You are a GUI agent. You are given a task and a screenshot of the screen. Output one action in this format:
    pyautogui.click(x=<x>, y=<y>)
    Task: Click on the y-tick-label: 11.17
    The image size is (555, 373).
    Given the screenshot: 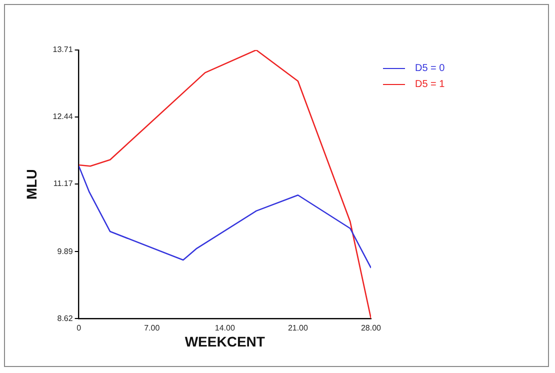 What is the action you would take?
    pyautogui.click(x=63, y=183)
    